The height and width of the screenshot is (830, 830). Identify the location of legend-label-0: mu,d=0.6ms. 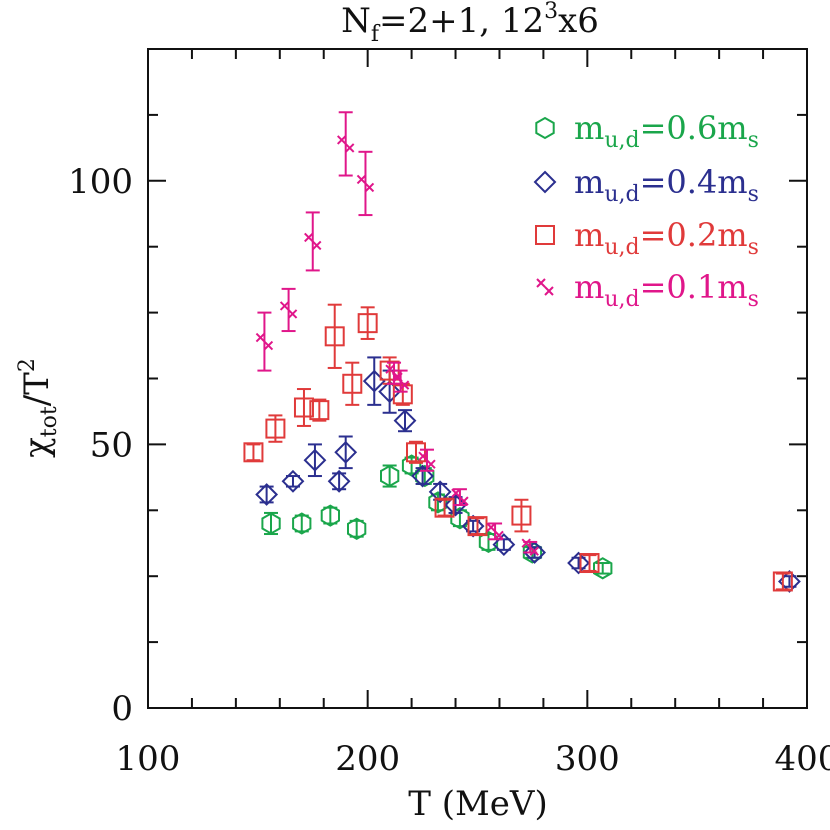
(666, 131).